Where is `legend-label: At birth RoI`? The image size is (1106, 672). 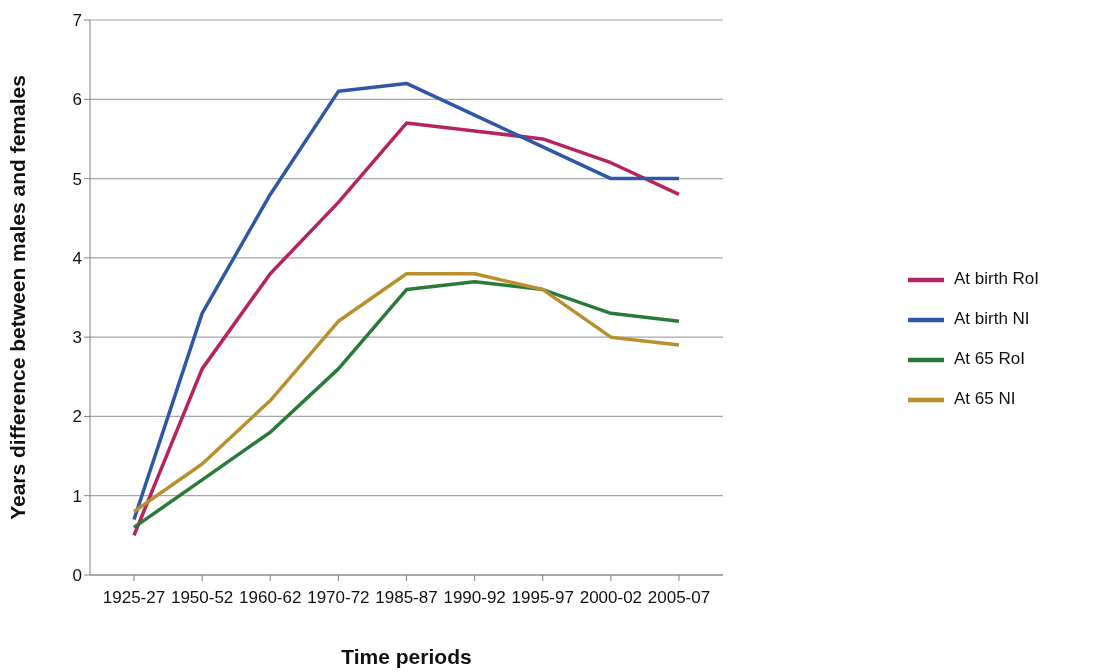
legend-label: At birth RoI is located at coordinates (997, 278).